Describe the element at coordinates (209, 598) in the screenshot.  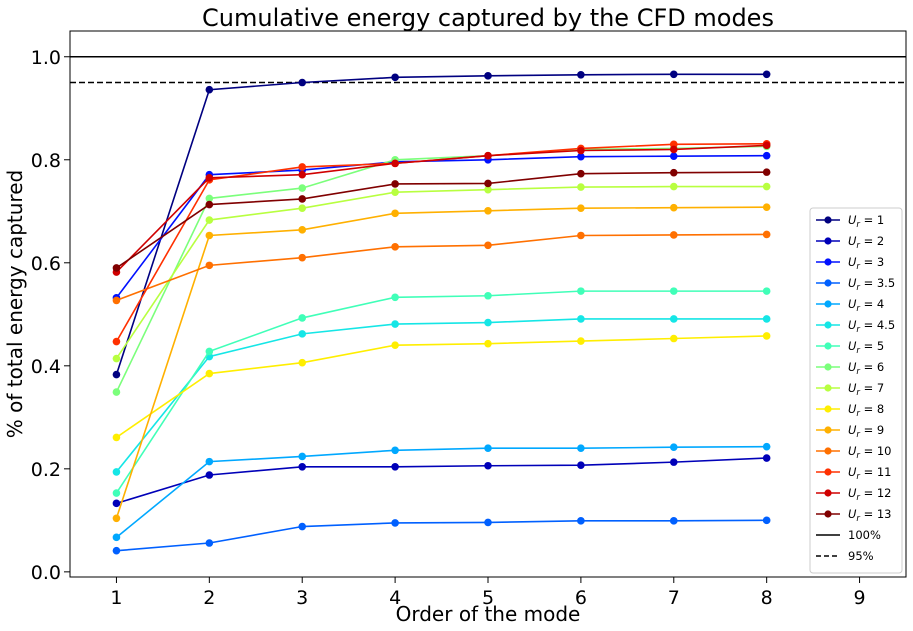
I see `x-tick-label: 2` at that location.